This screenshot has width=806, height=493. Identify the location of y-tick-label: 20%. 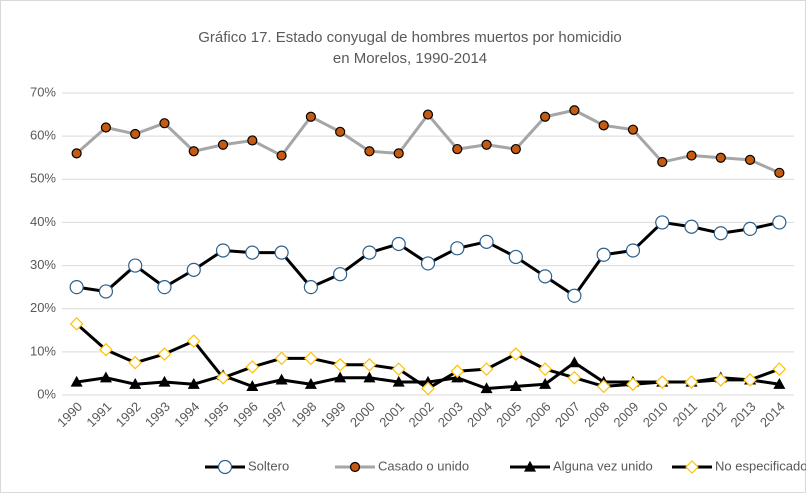
(43, 307).